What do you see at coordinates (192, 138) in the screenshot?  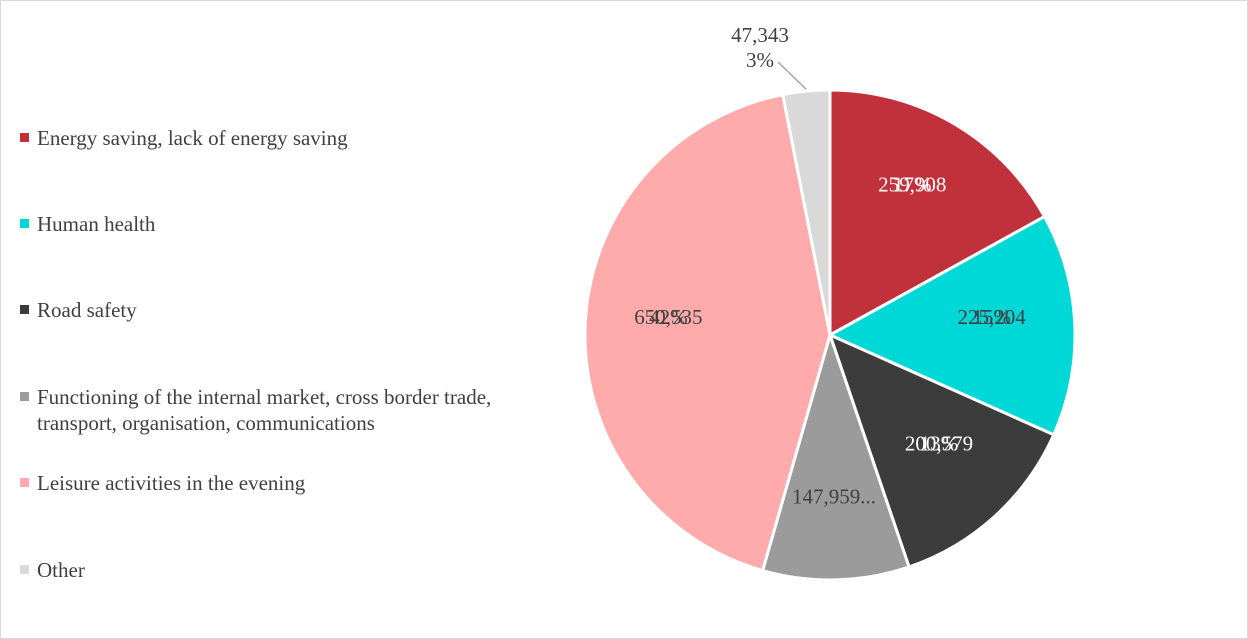 I see `legend-label: Energy saving, lack of energy saving` at bounding box center [192, 138].